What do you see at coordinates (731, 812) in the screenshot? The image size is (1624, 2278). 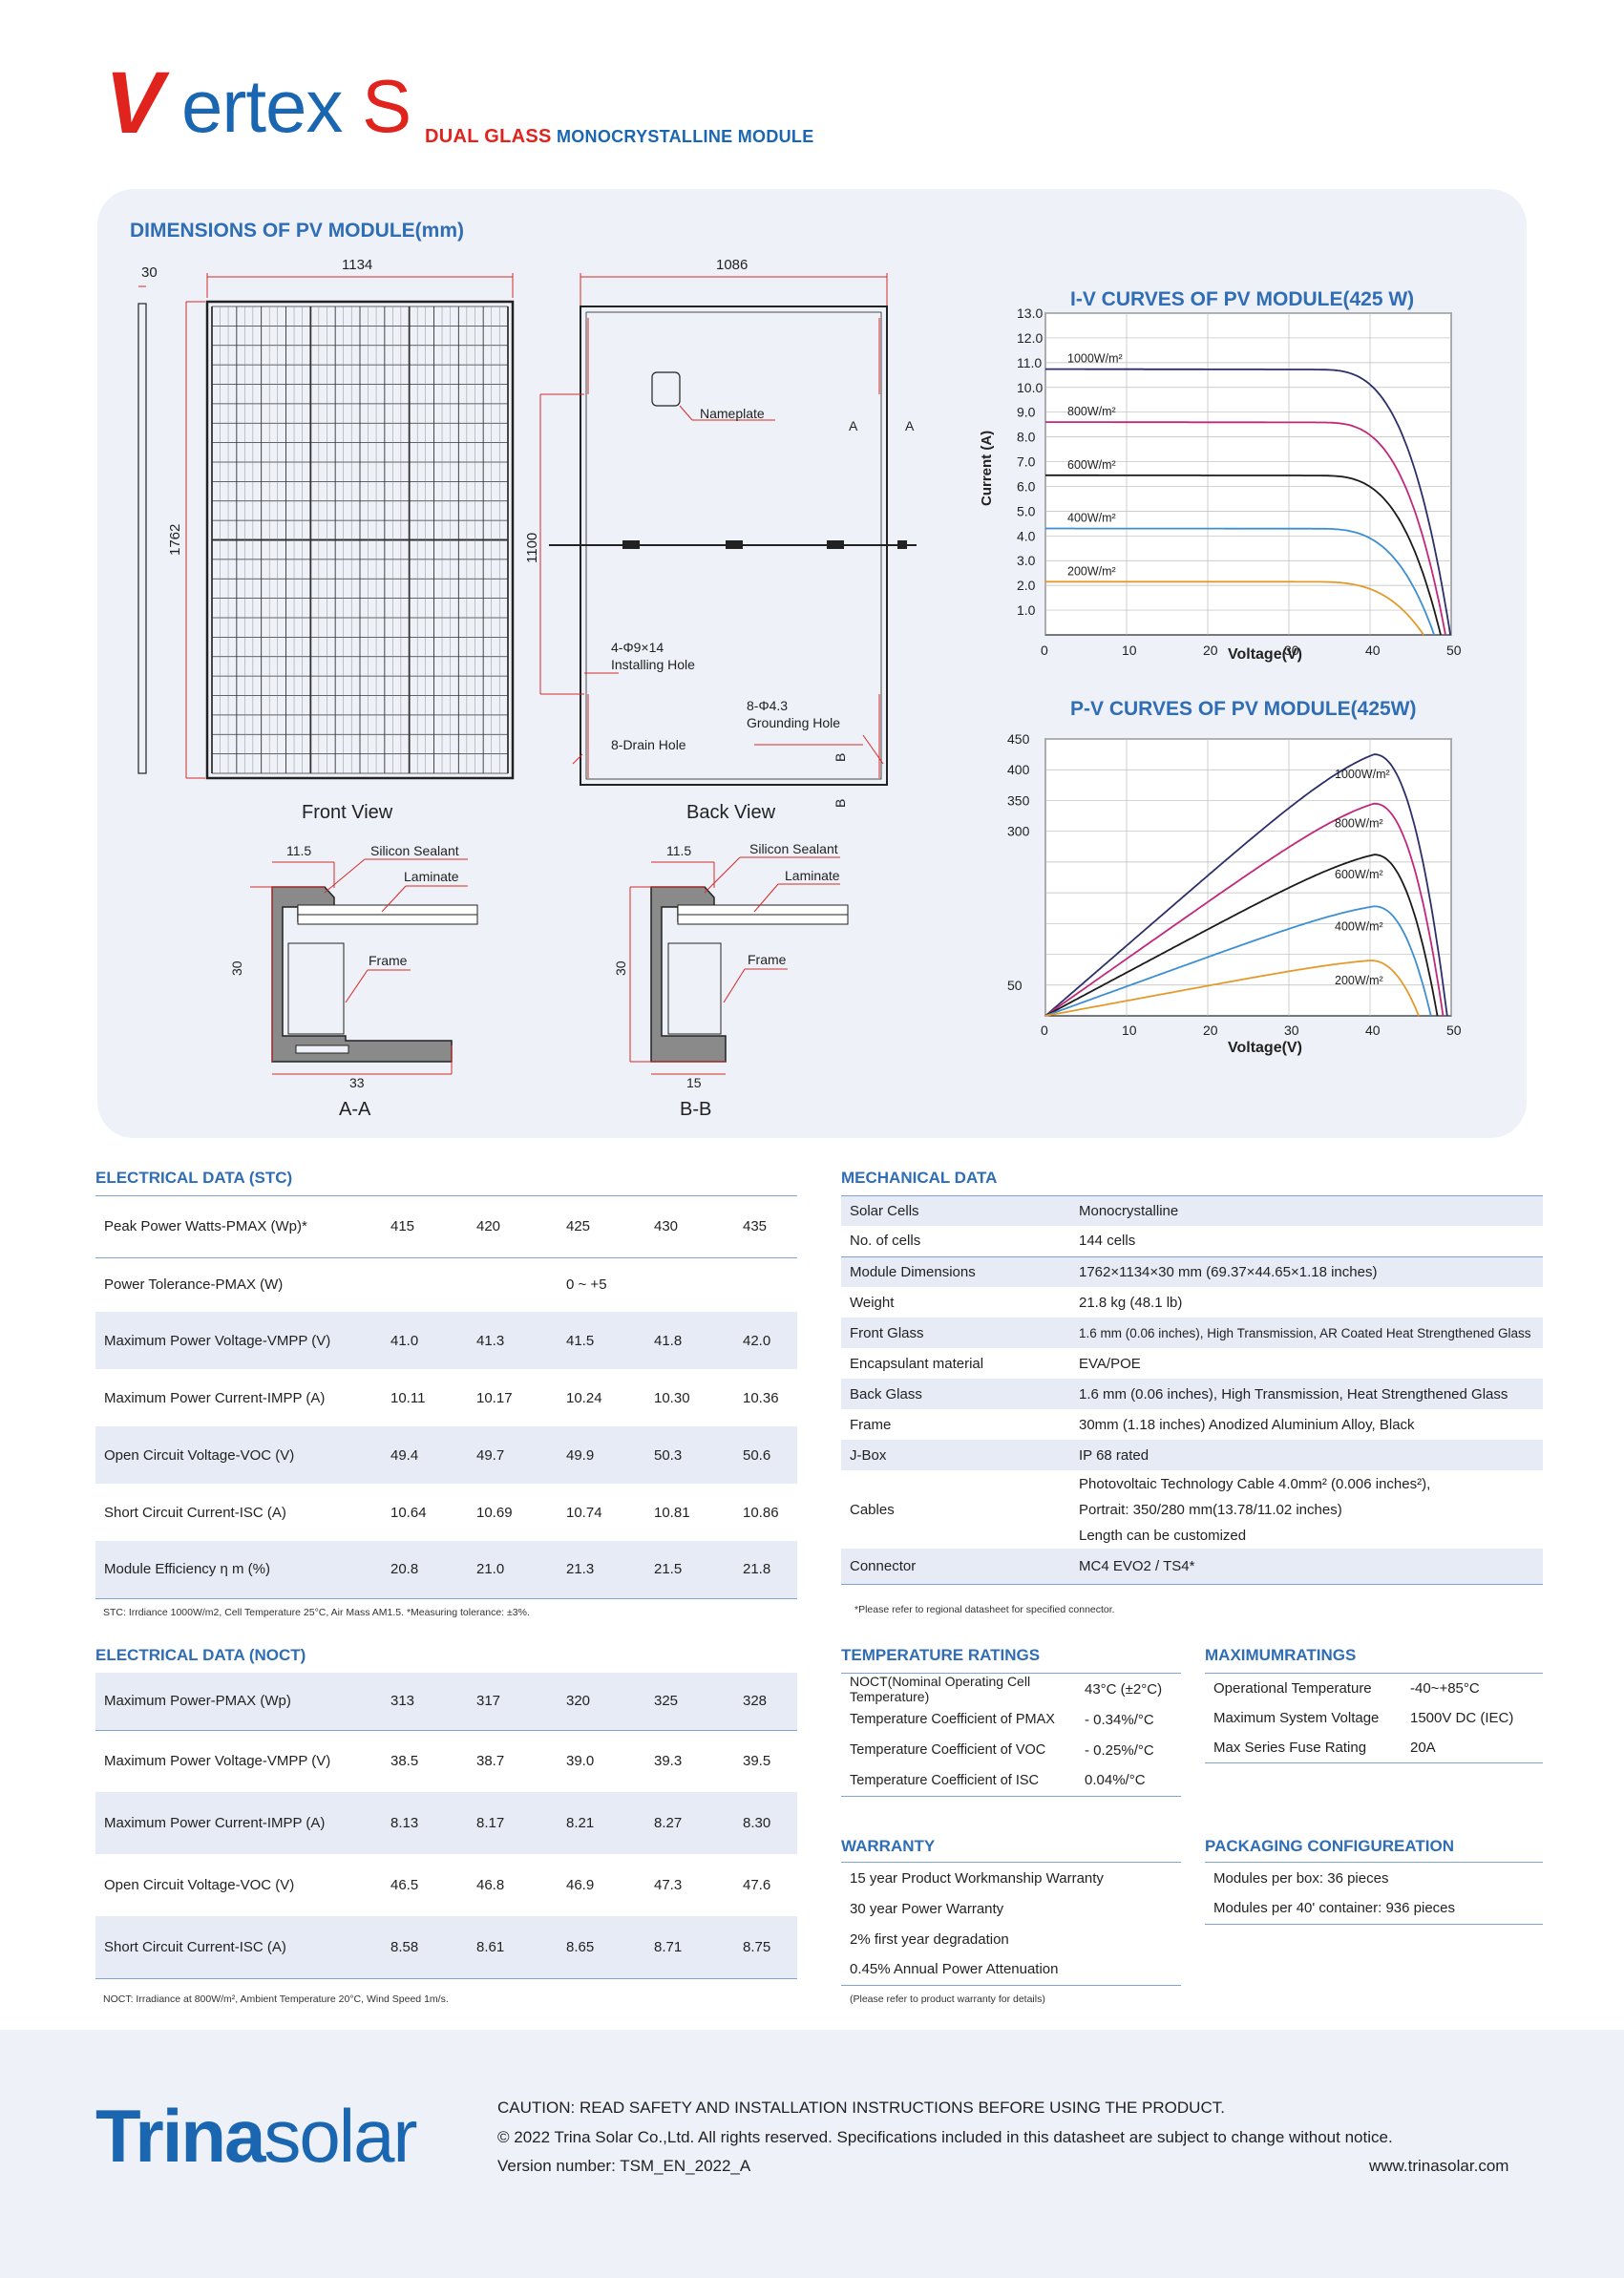 I see `back-view-label: Back View` at bounding box center [731, 812].